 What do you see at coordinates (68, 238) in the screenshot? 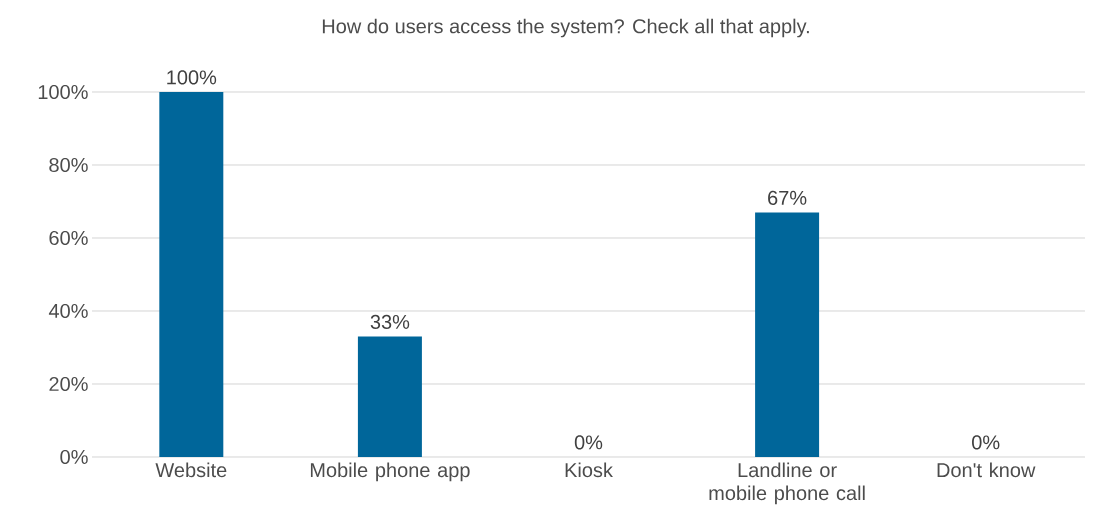
I see `y-tick-label: 60%` at bounding box center [68, 238].